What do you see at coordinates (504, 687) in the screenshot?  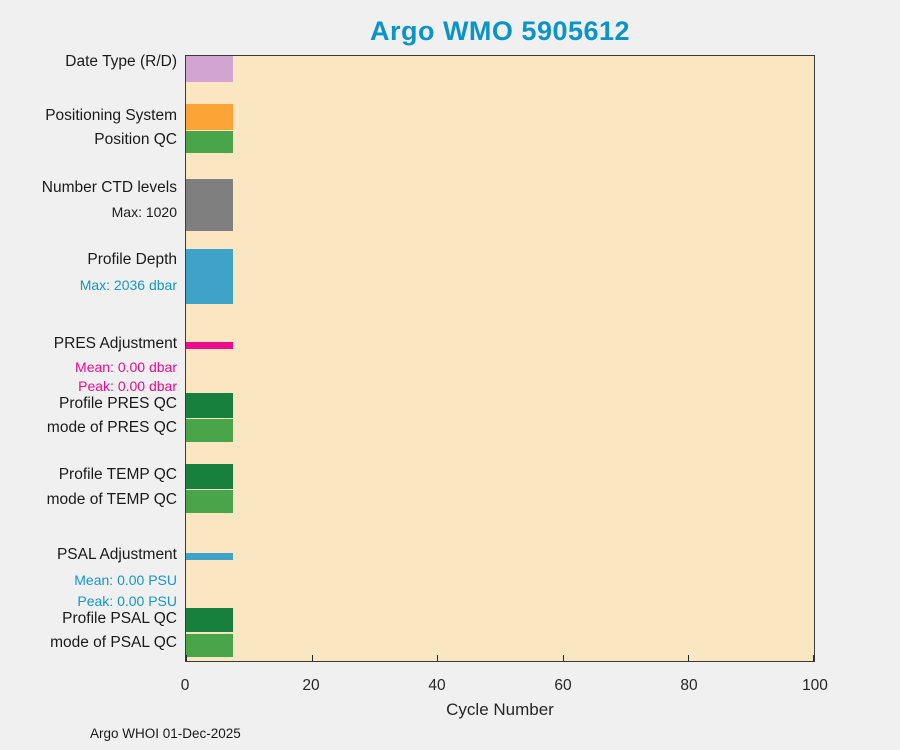 I see `x-tick-labels: 0 20 40 60 80 100` at bounding box center [504, 687].